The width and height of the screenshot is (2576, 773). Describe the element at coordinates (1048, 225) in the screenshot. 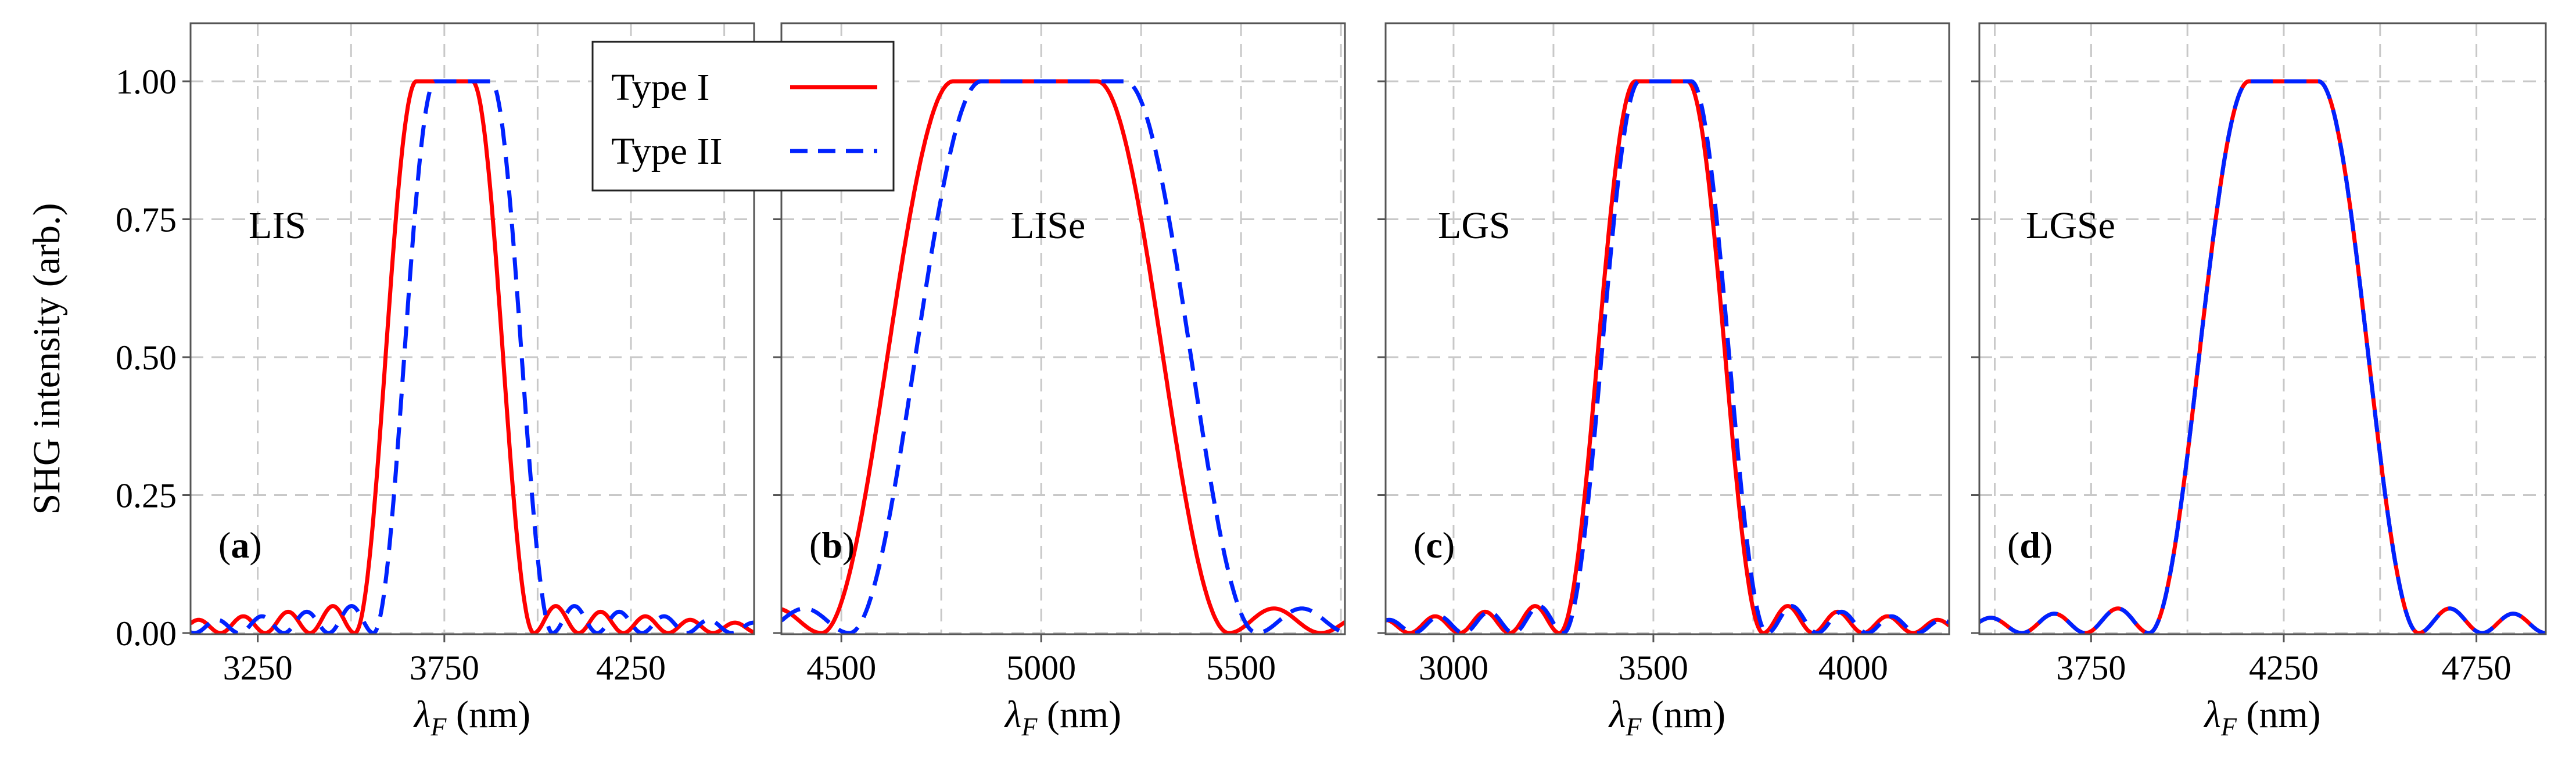

I see `crystal-name-label: LISe` at that location.